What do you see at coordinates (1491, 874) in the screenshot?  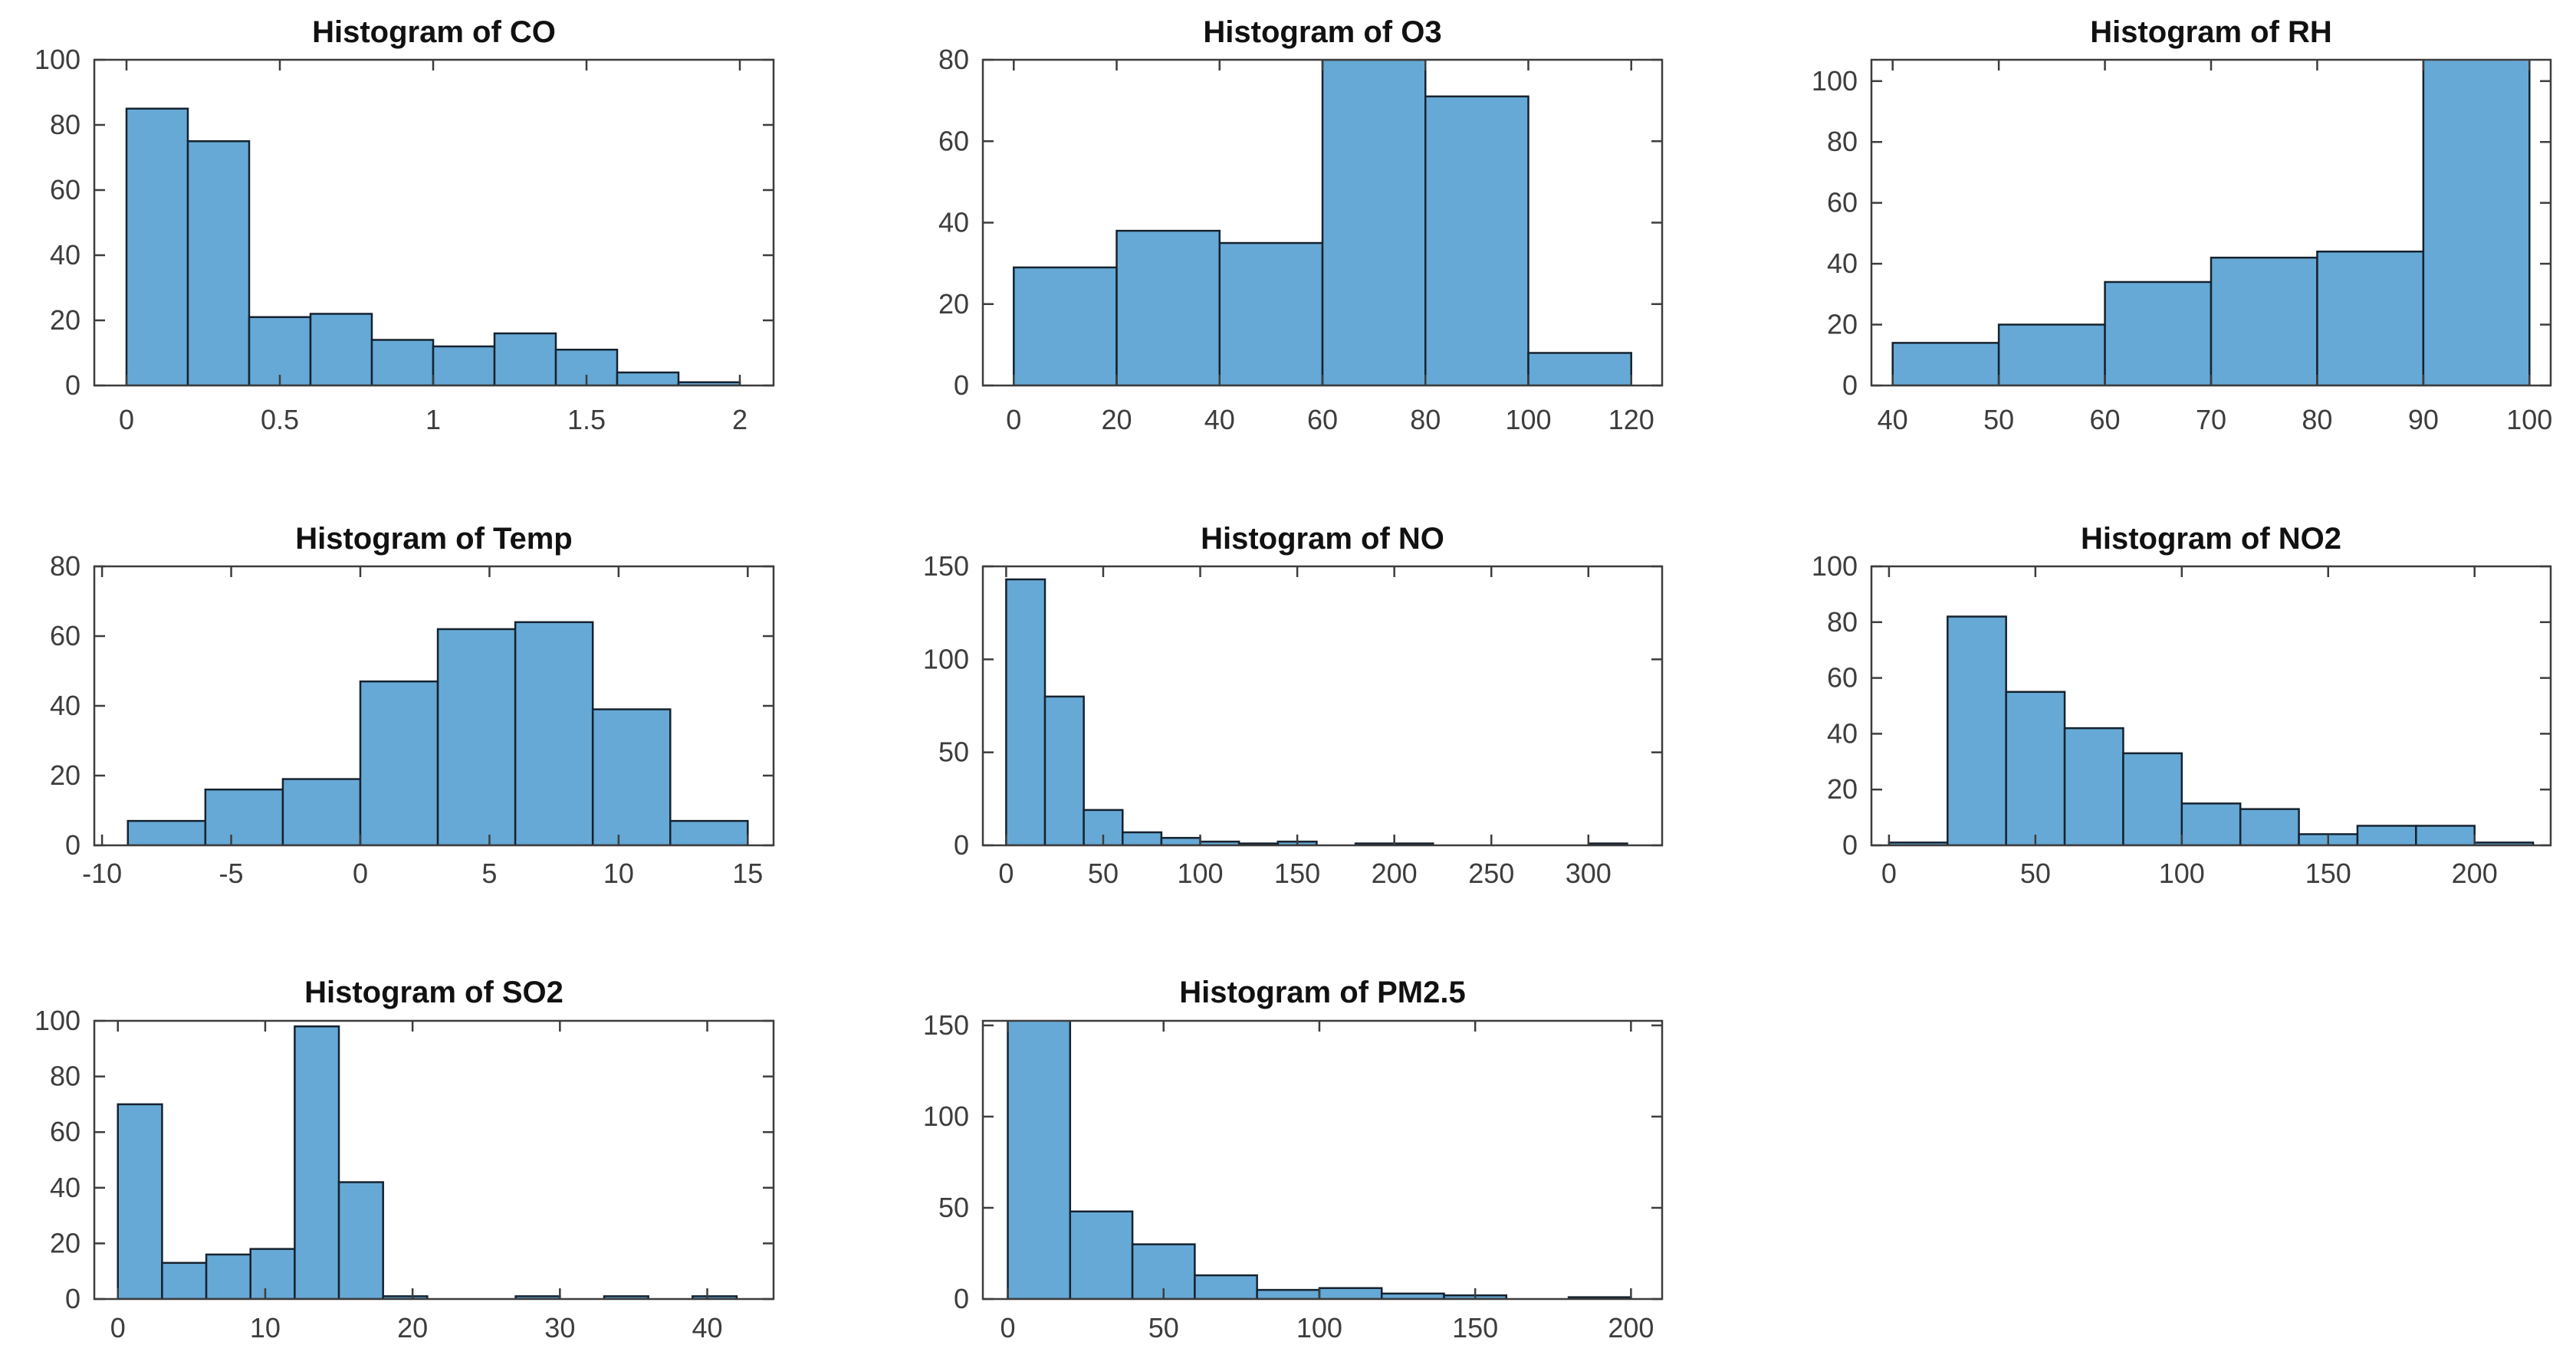 I see `x-tick-label: 250` at bounding box center [1491, 874].